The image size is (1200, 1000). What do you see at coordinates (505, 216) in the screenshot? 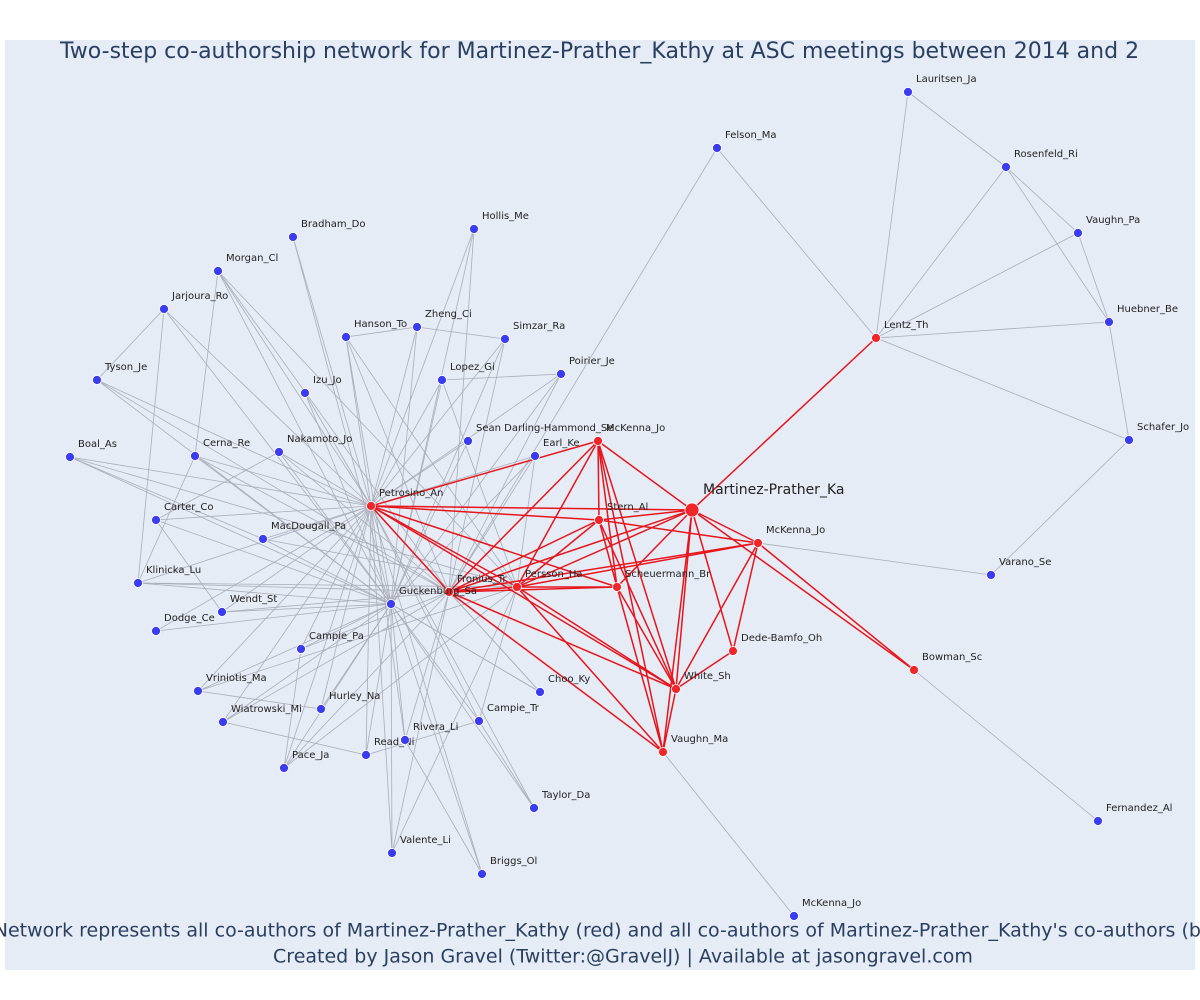
I see `node-label: Hollis_Me` at bounding box center [505, 216].